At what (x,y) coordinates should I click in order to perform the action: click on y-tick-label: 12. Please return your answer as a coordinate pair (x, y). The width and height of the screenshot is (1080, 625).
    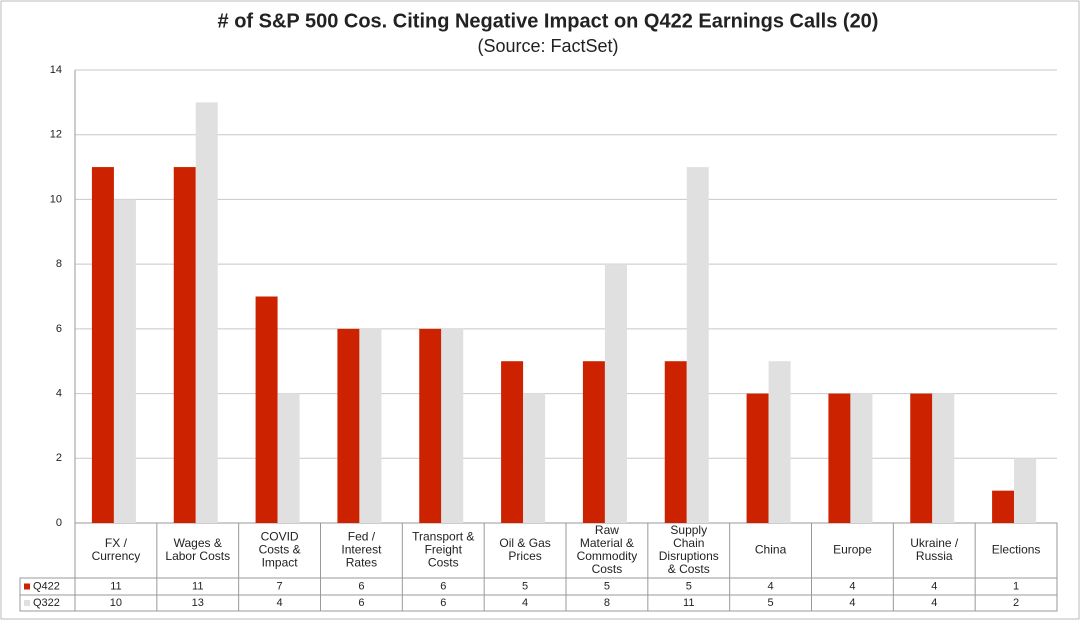
    Looking at the image, I should click on (56, 135).